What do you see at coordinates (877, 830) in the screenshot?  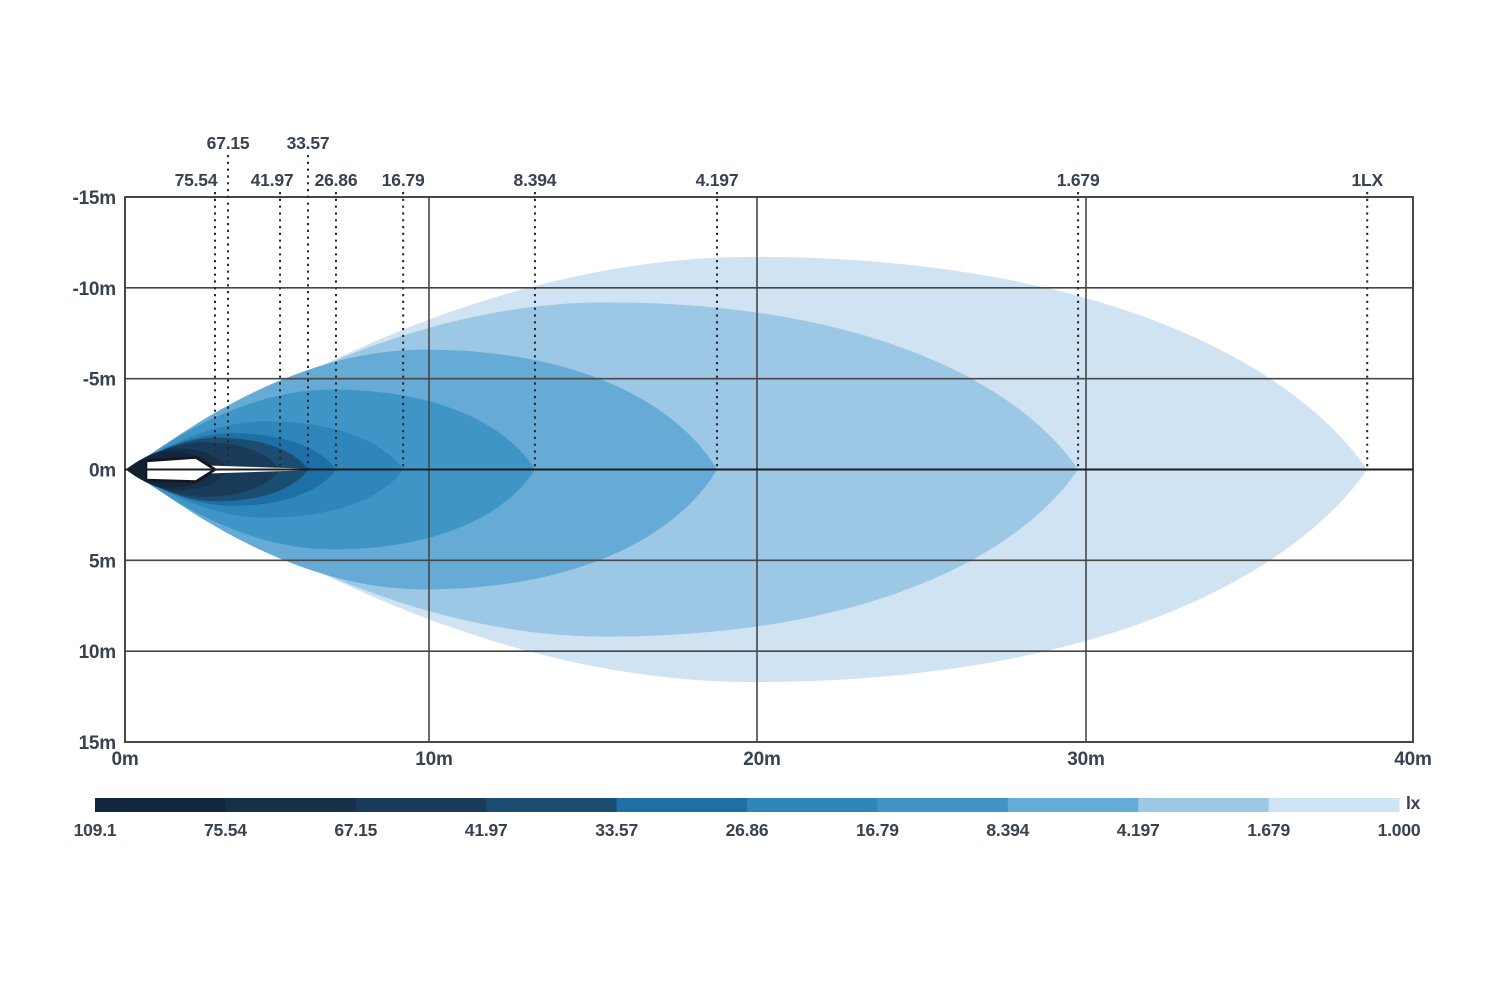 I see `scale-label-16.79: 16.79` at bounding box center [877, 830].